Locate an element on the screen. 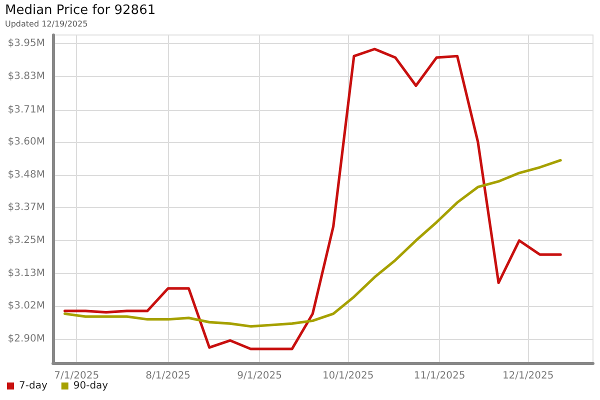 Image resolution: width=600 pixels, height=400 pixels. y-tick-label: $3.83M is located at coordinates (26, 76).